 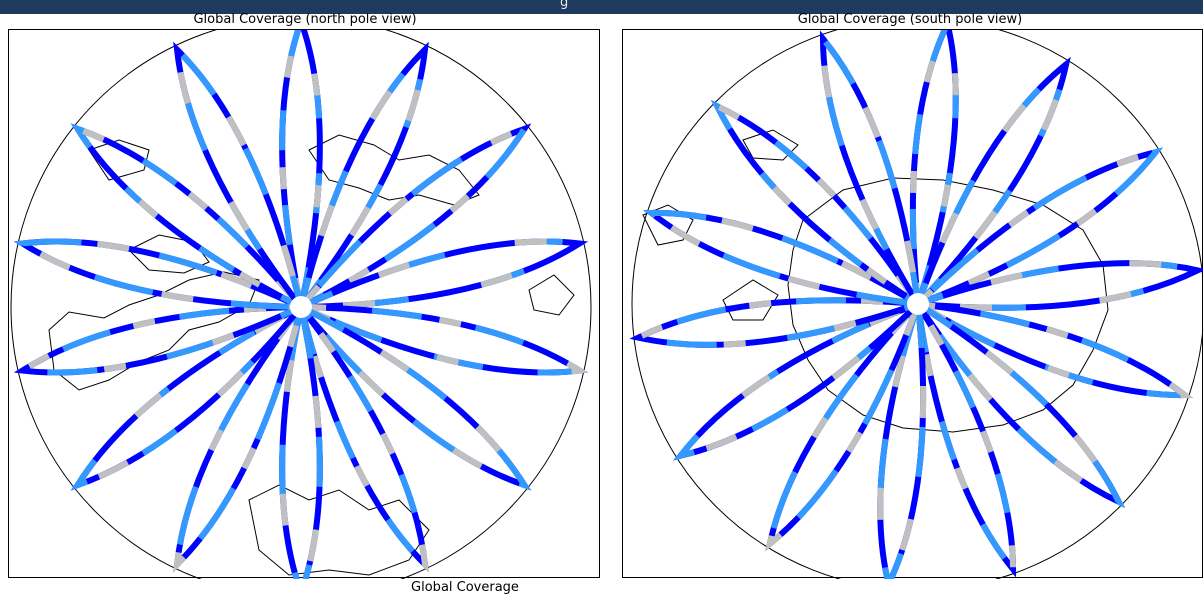 I want to click on footer-caption: Global Coverage, so click(x=465, y=587).